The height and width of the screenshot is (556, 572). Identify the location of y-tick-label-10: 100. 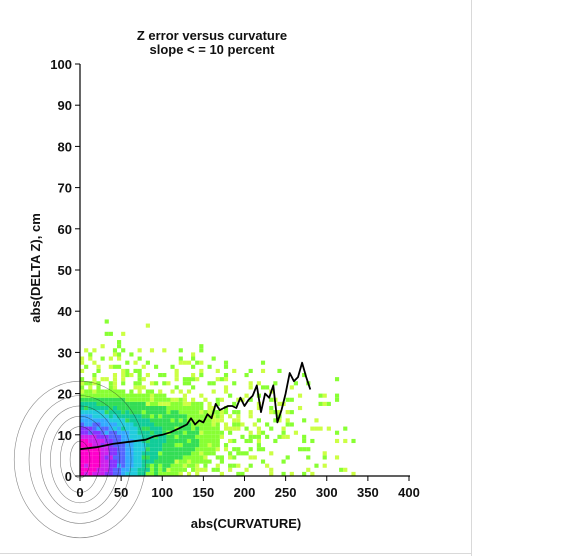
(61, 64).